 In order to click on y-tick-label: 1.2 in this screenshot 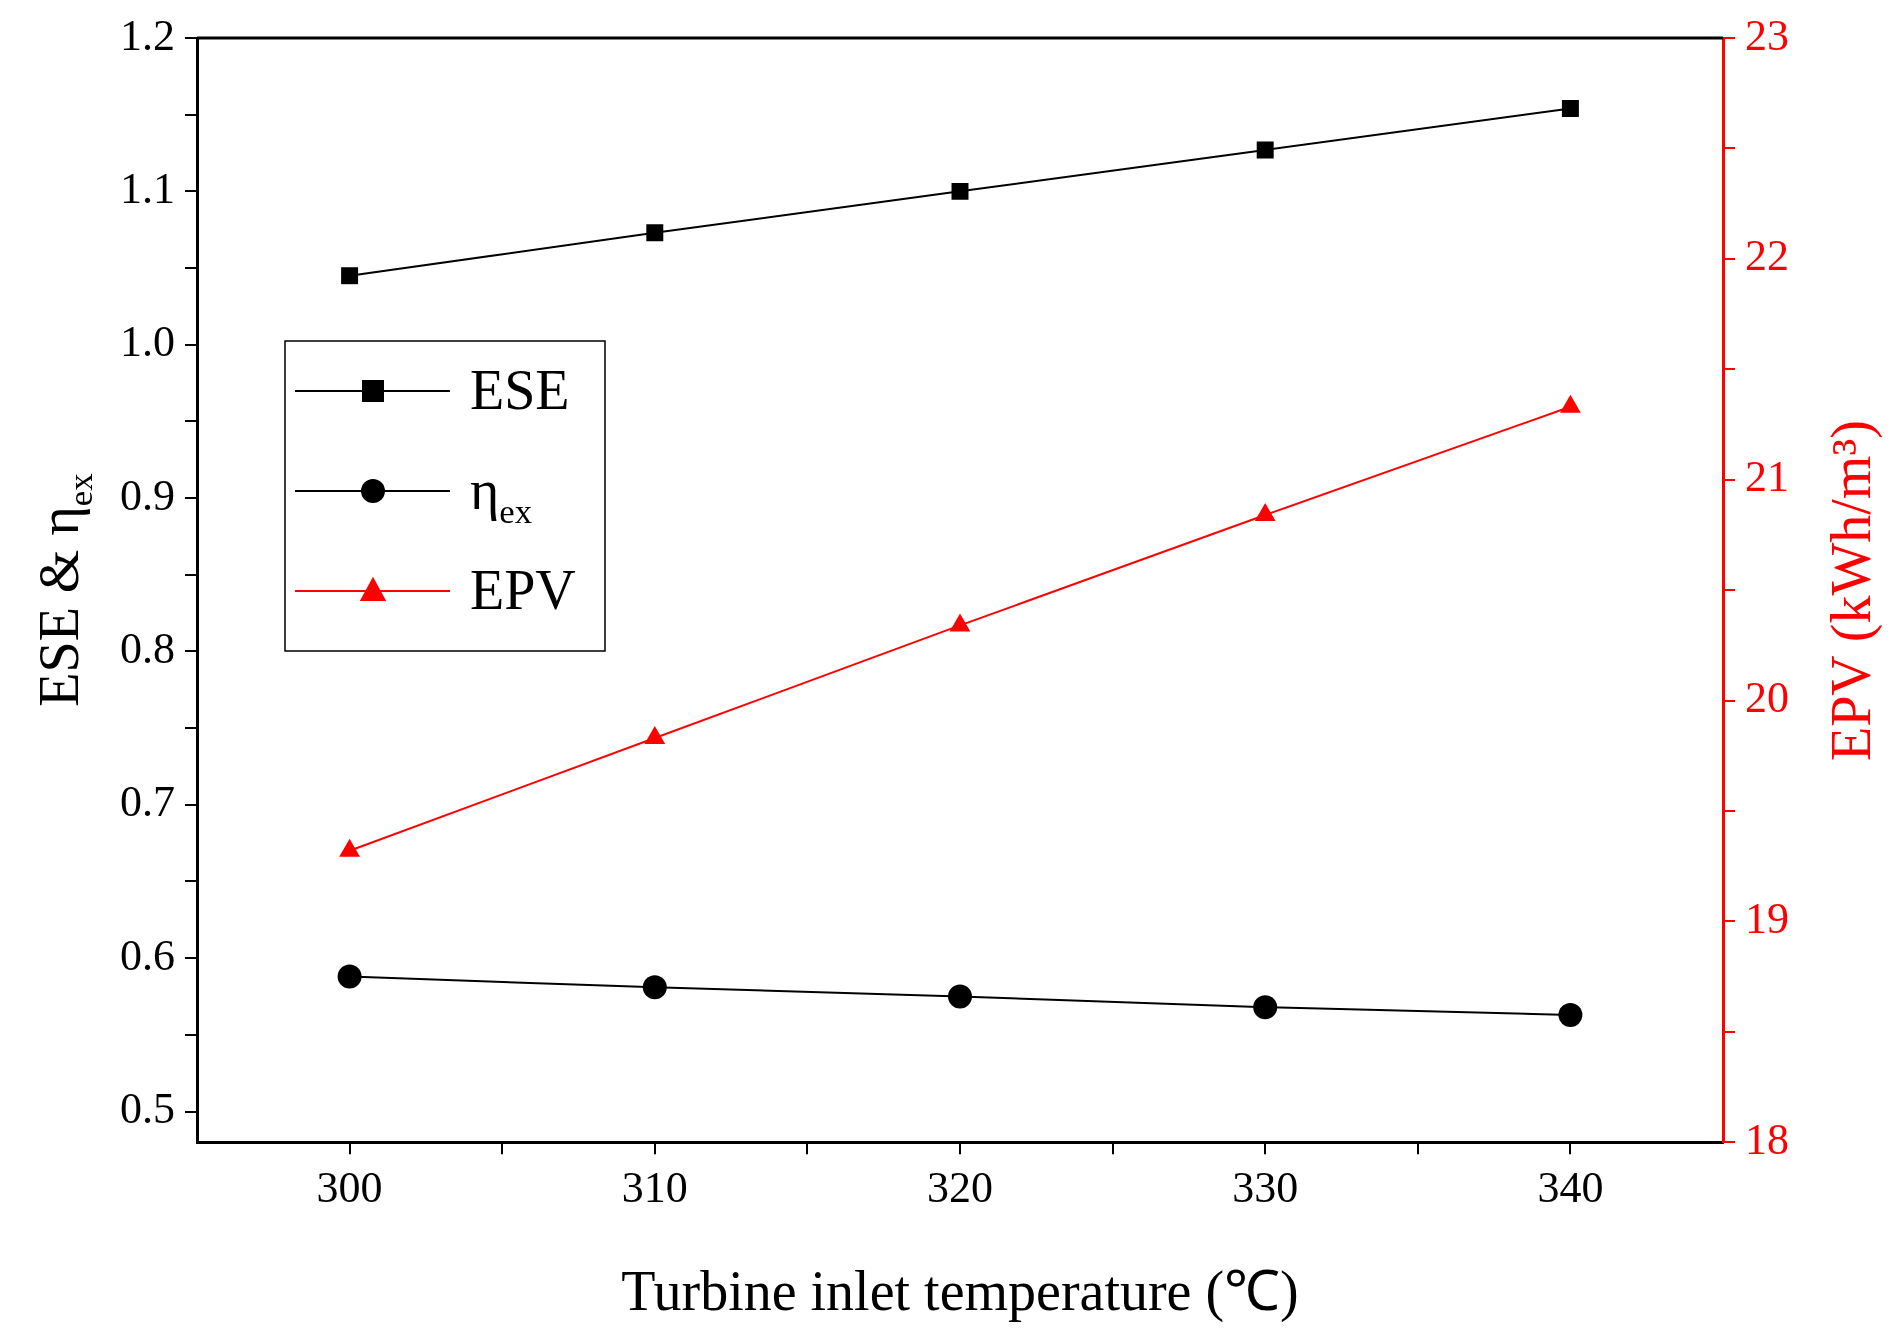, I will do `click(147, 35)`.